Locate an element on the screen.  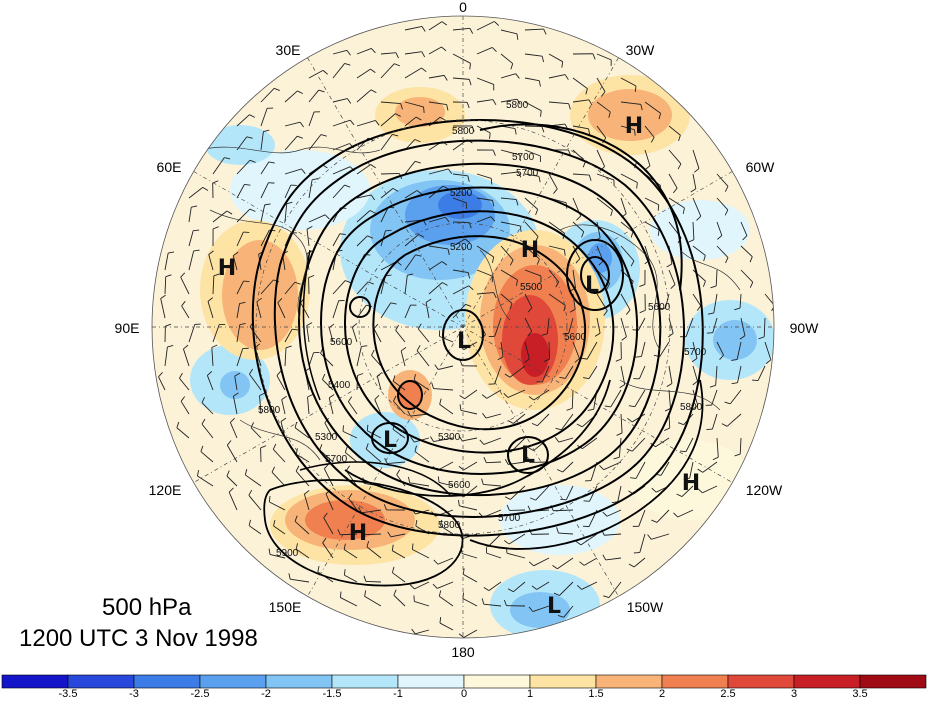
colorbar-tick-label: -3 is located at coordinates (134, 694).